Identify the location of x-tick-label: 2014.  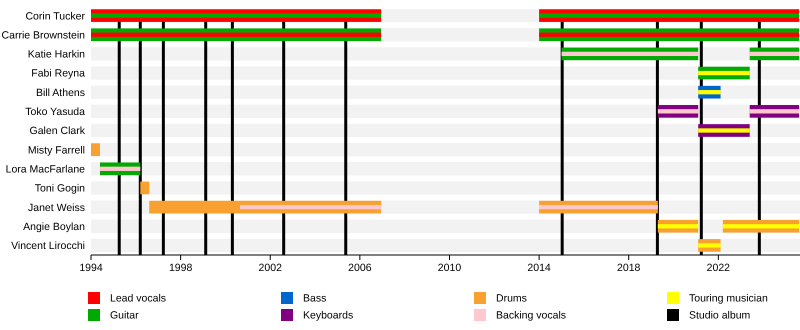
(539, 268).